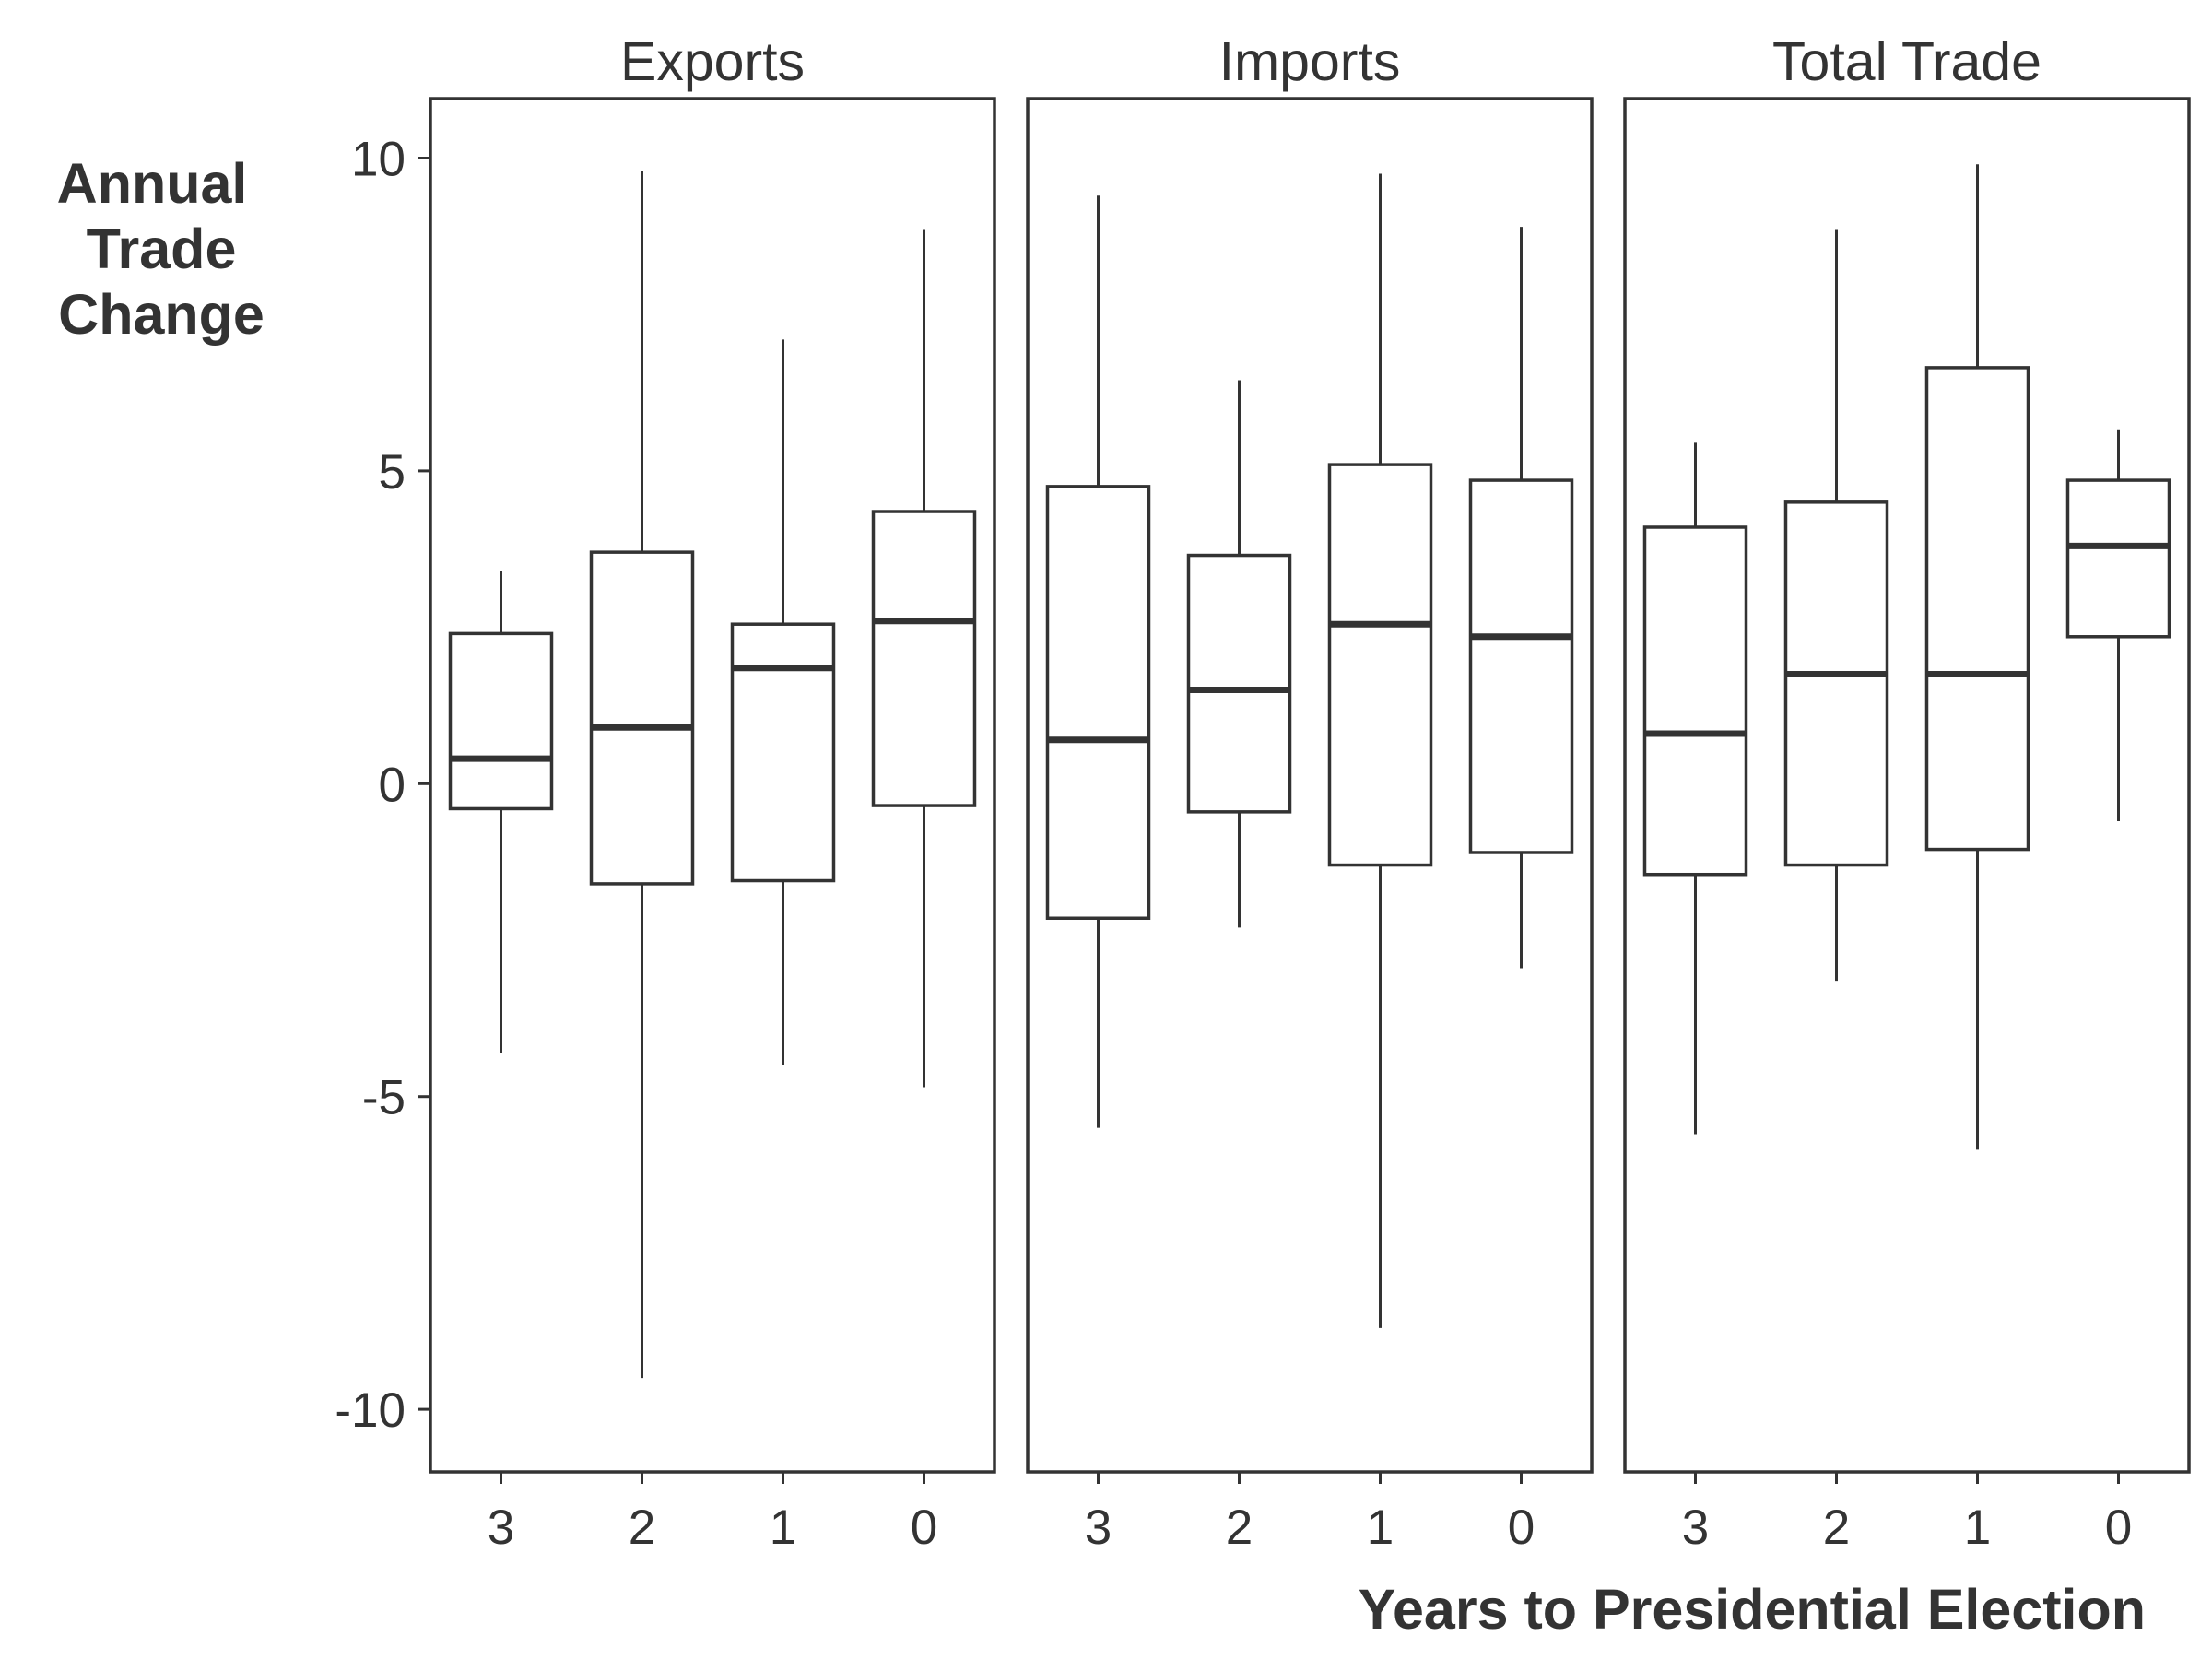 This screenshot has height=1659, width=2212. Describe the element at coordinates (392, 785) in the screenshot. I see `y-tick-label: 0` at that location.